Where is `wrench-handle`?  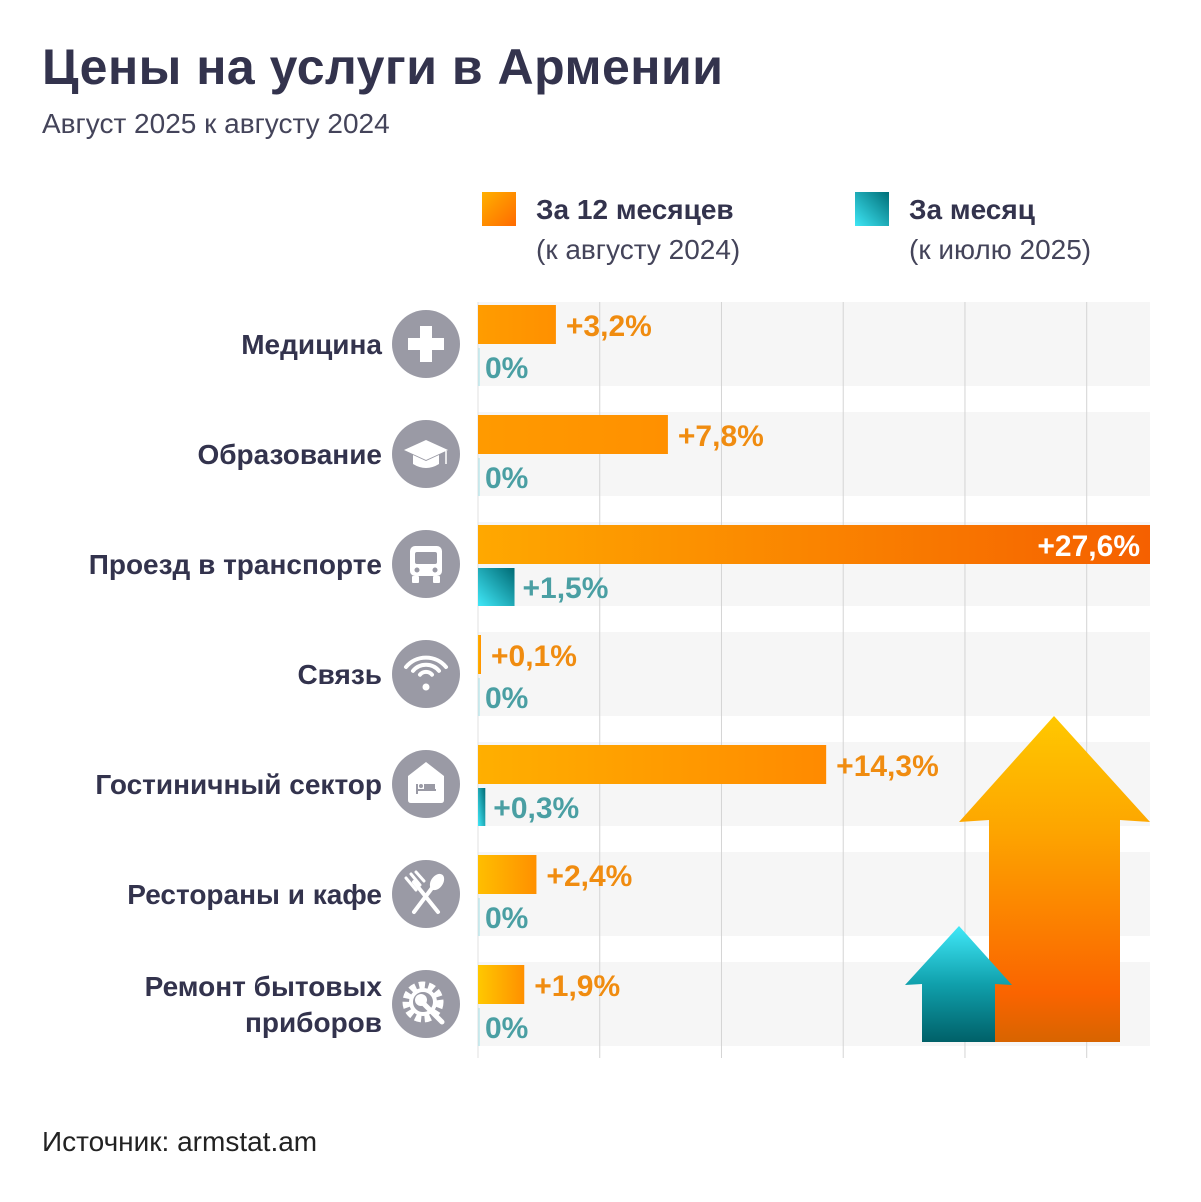
wrench-handle is located at coordinates (433, 1013).